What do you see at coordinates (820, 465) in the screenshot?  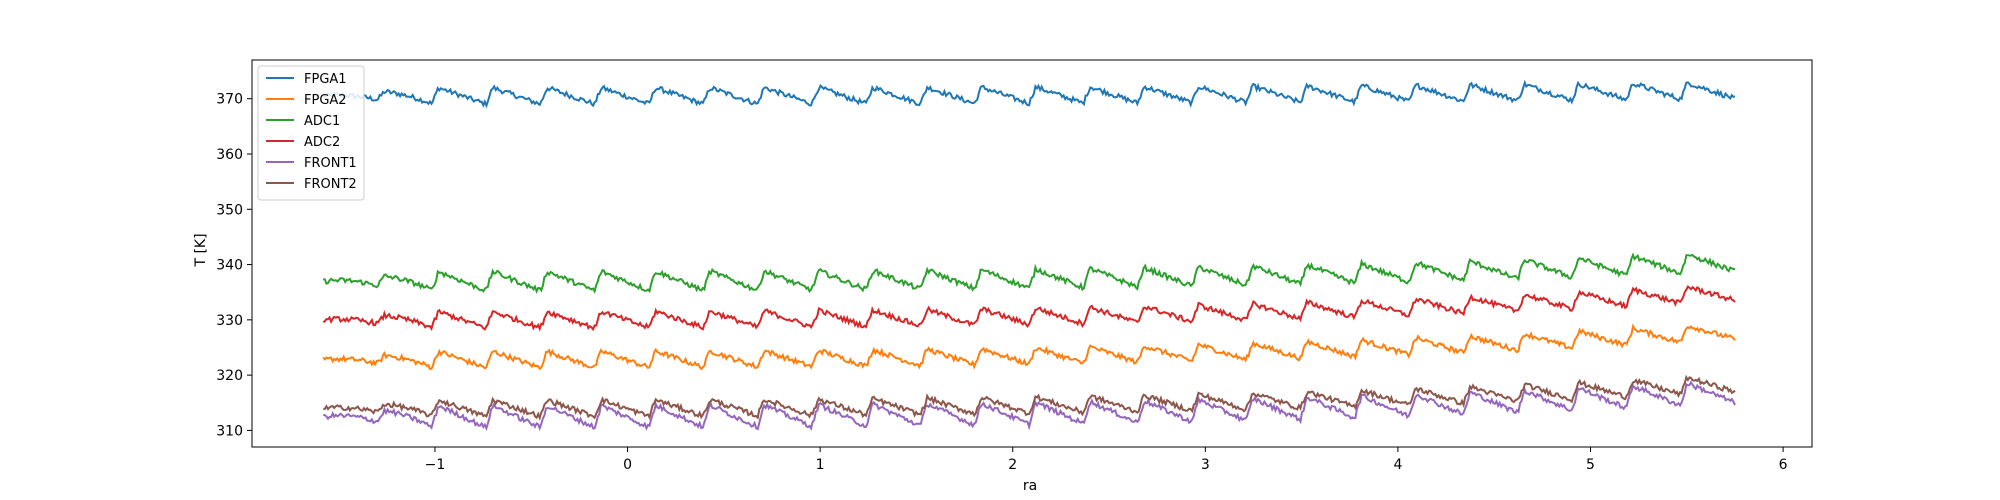 I see `x-tick-label: 1` at bounding box center [820, 465].